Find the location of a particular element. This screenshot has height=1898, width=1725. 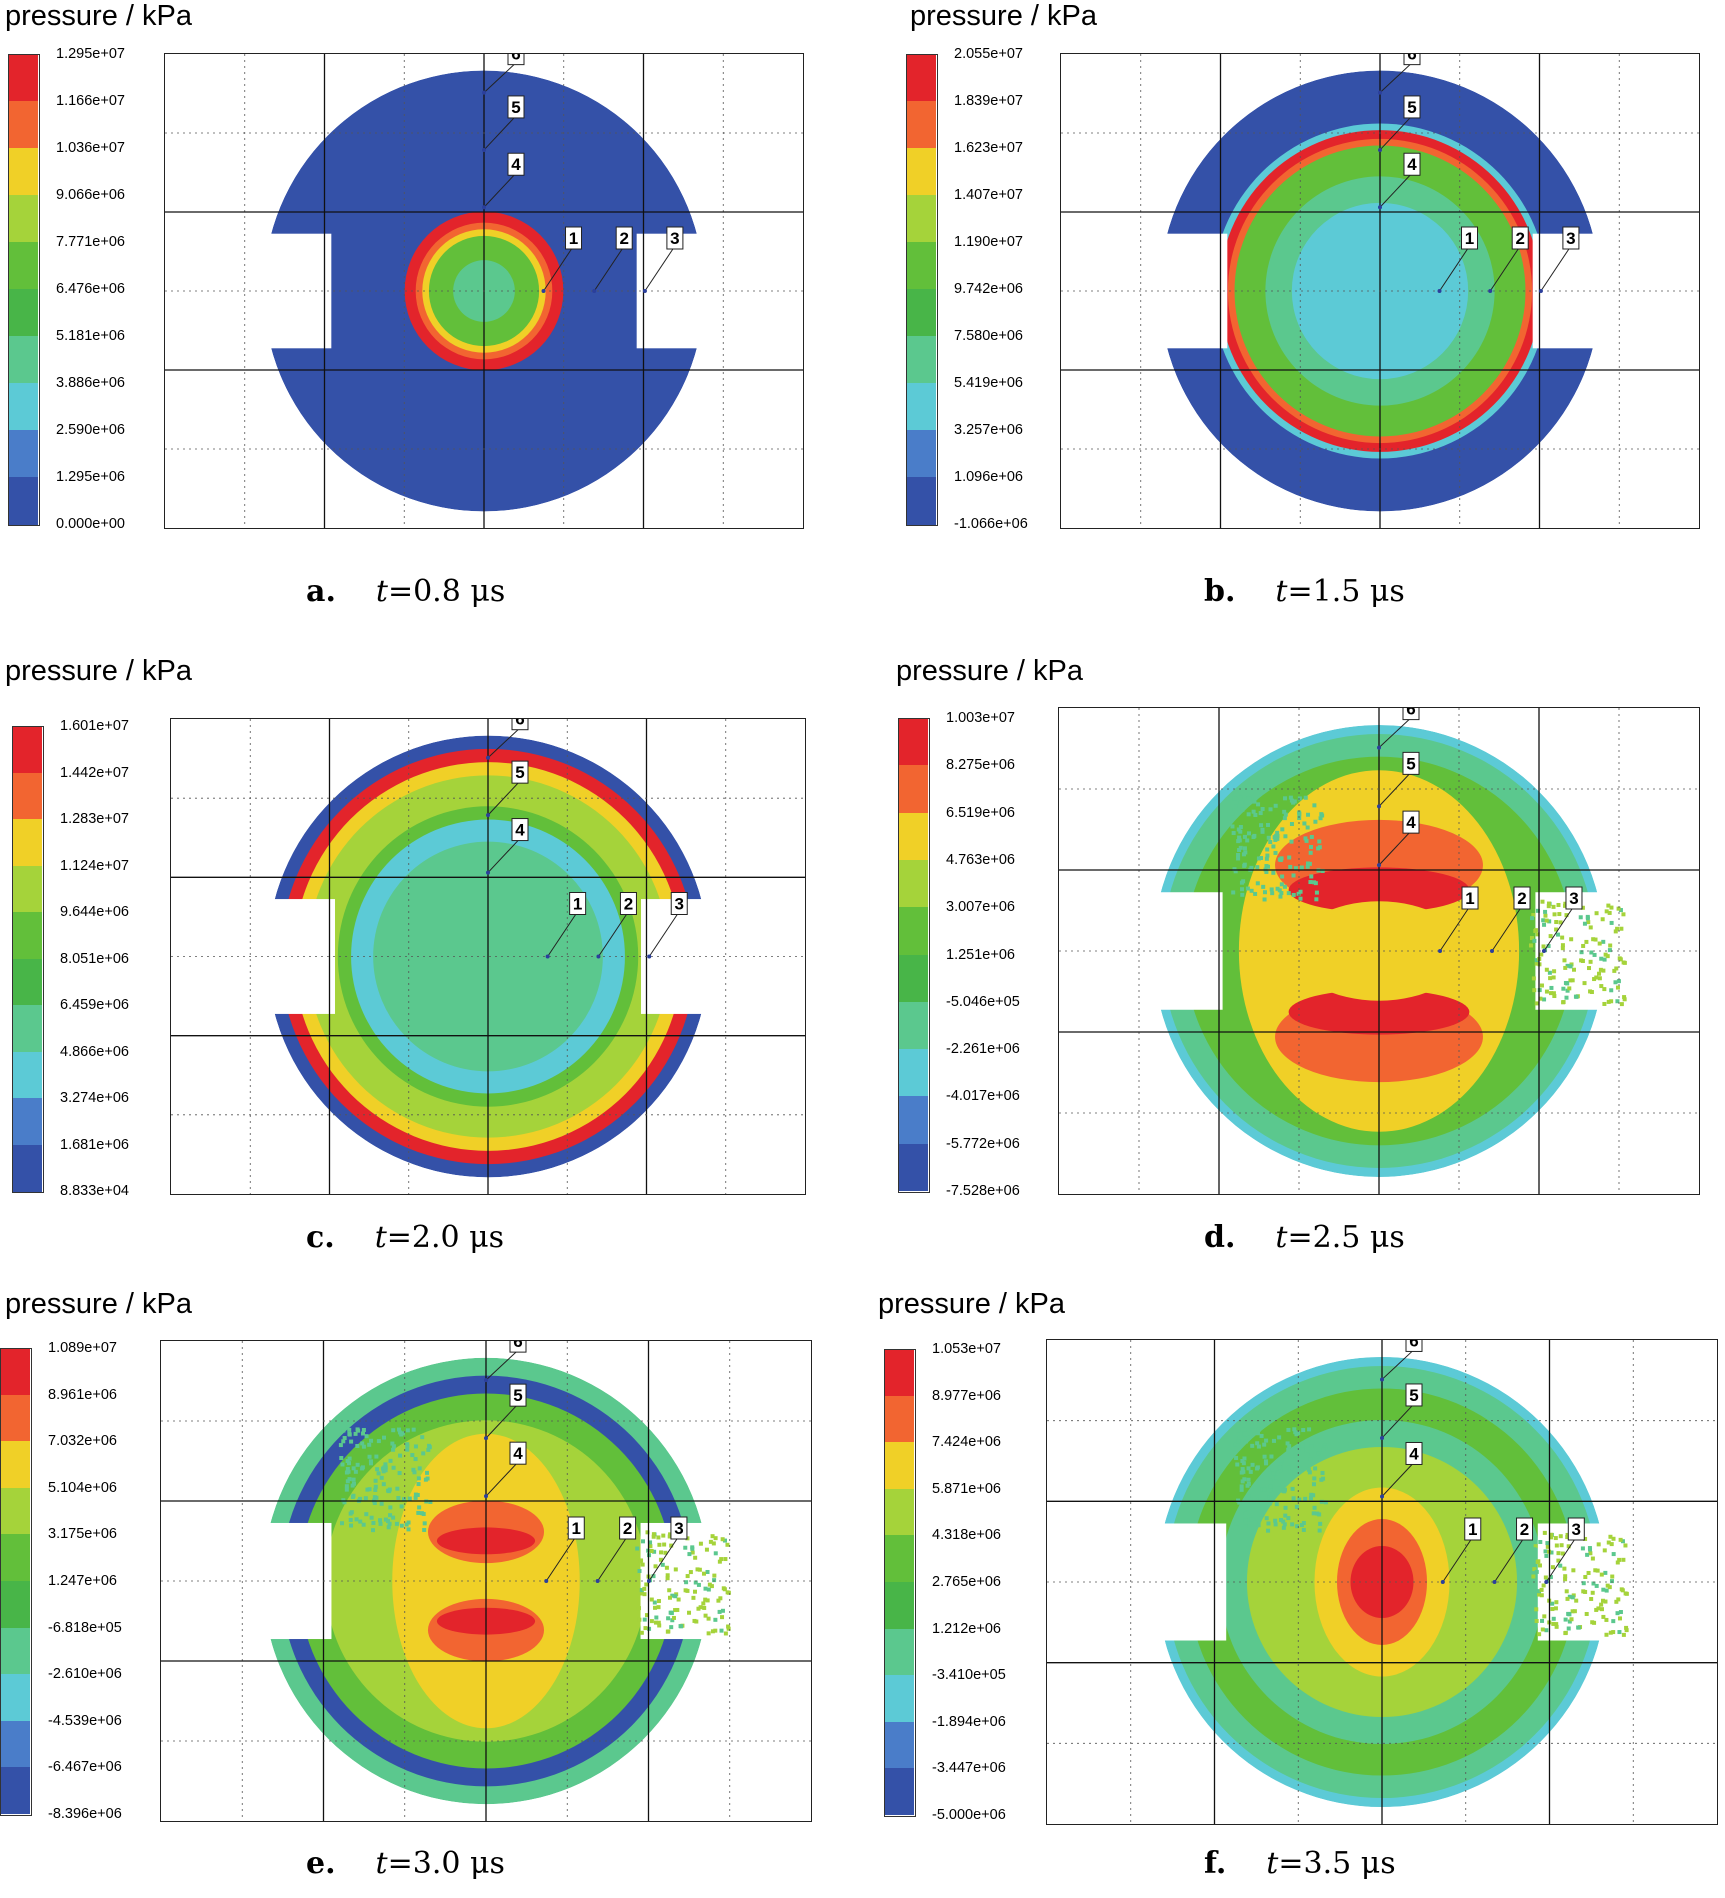

gauge-marker-label: 3 is located at coordinates (678, 1528).